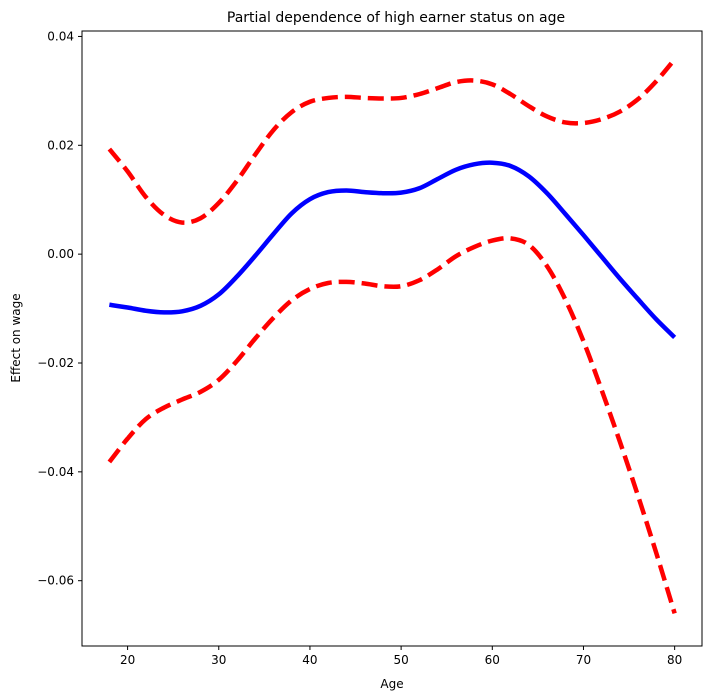 This screenshot has width=711, height=699. What do you see at coordinates (309, 660) in the screenshot?
I see `x-tick-label: 40` at bounding box center [309, 660].